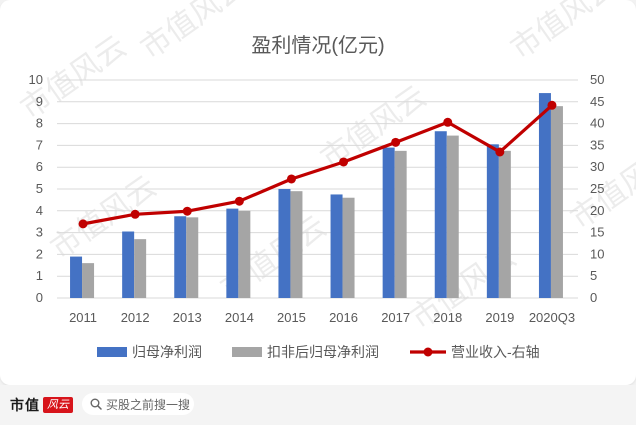 The height and width of the screenshot is (425, 636). Describe the element at coordinates (495, 352) in the screenshot. I see `legend-label-revenue: 营业收入-右轴` at that location.